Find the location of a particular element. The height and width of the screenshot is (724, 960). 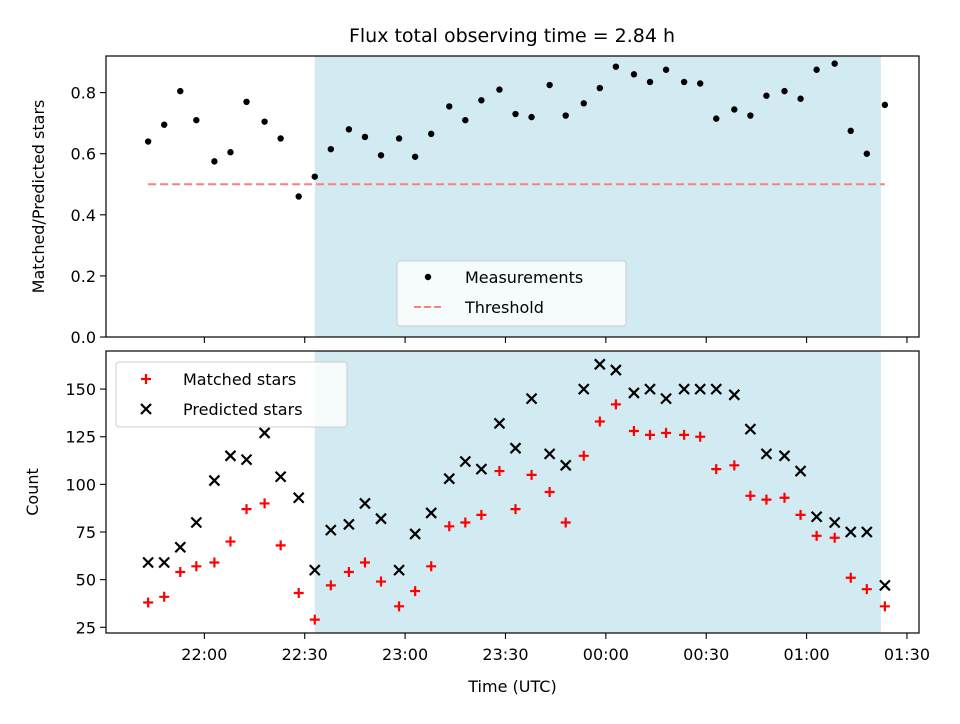

x-tick-label: 22:00 is located at coordinates (204, 654).